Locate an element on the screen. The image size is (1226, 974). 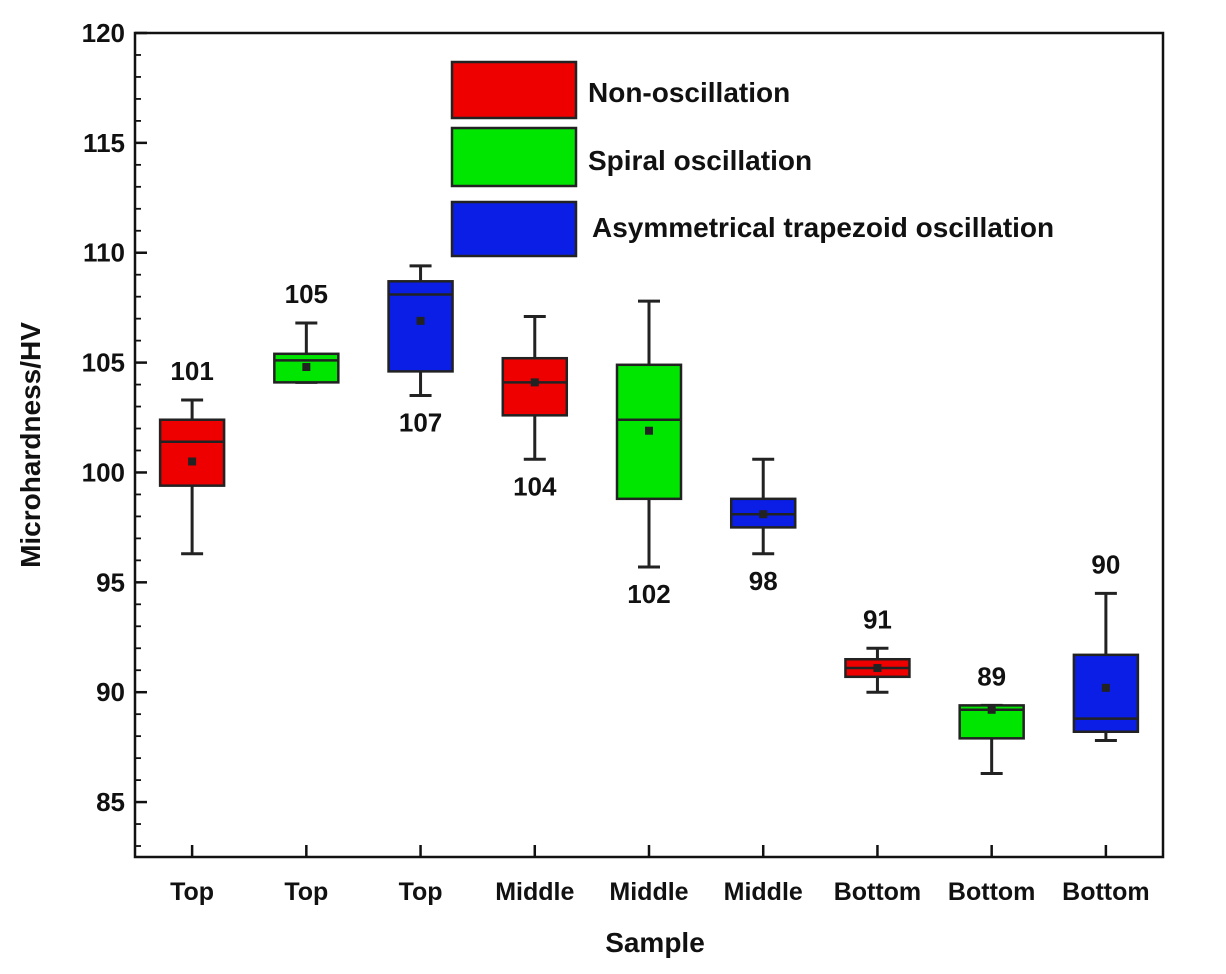
y-tick-label-120: 120 is located at coordinates (103, 33).